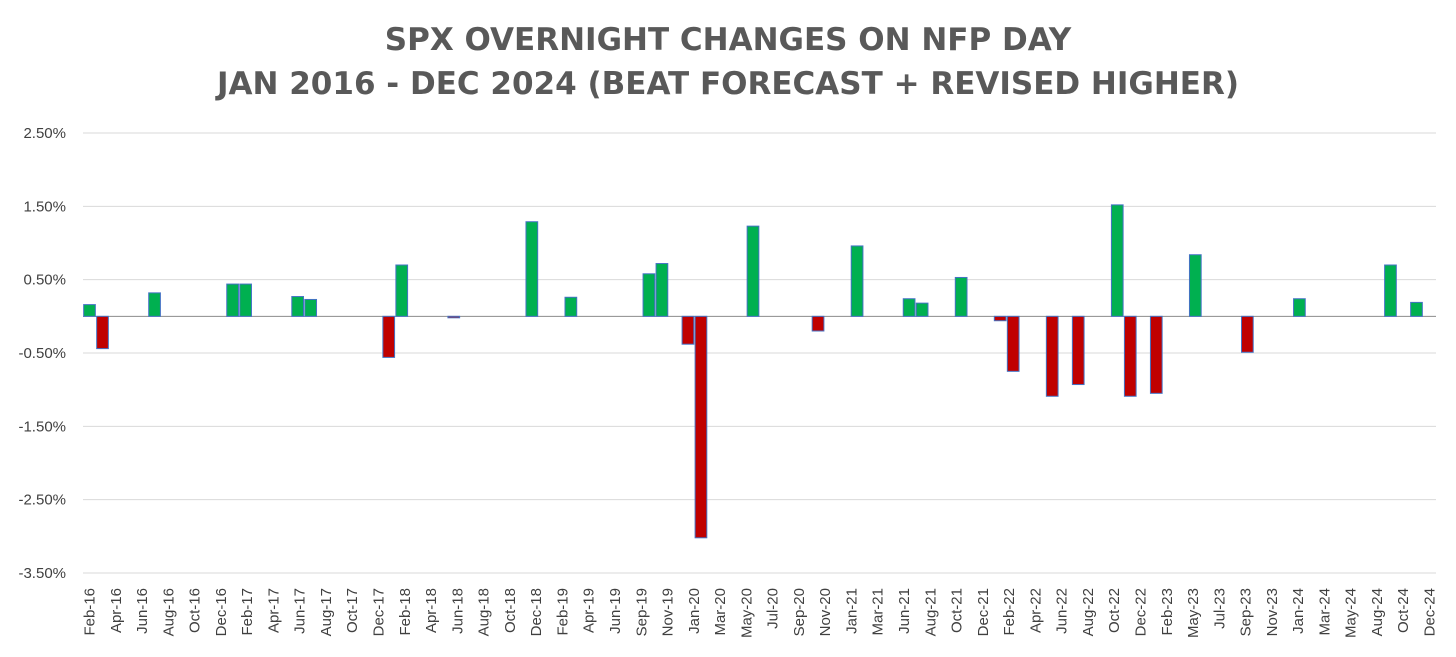 The image size is (1456, 657). I want to click on x-tick-label: Feb-23, so click(1167, 612).